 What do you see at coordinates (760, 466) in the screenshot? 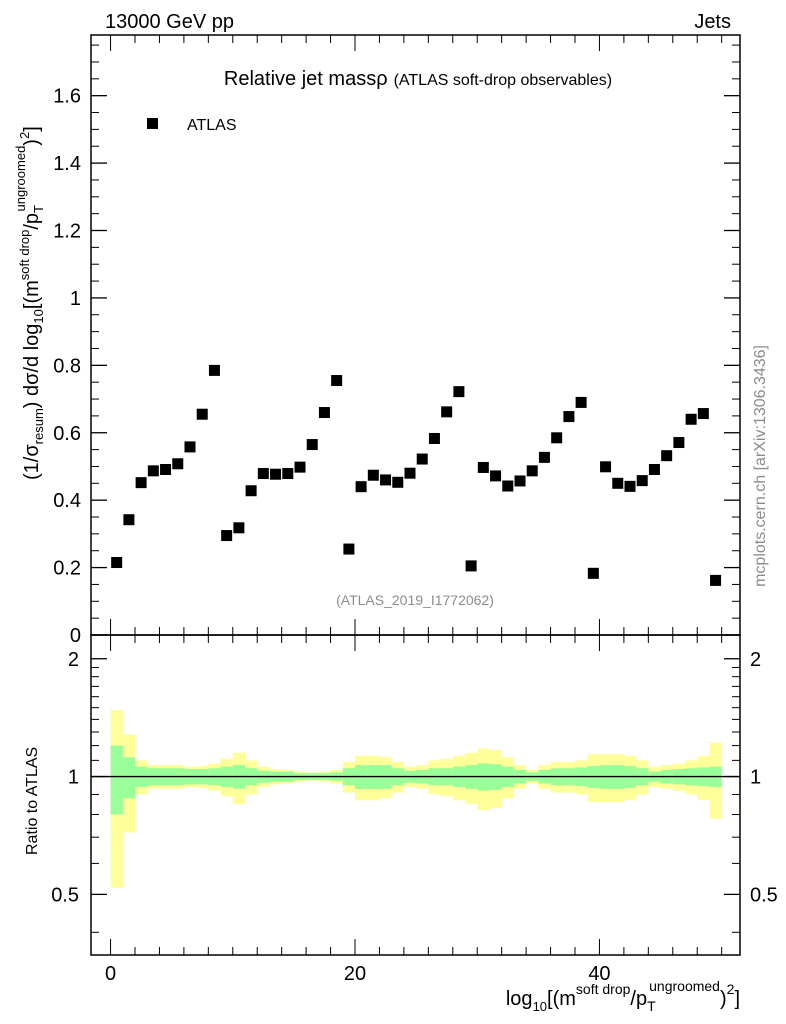
I see `watermark: mcplots.cern.ch [arXiv:1306.3436]` at bounding box center [760, 466].